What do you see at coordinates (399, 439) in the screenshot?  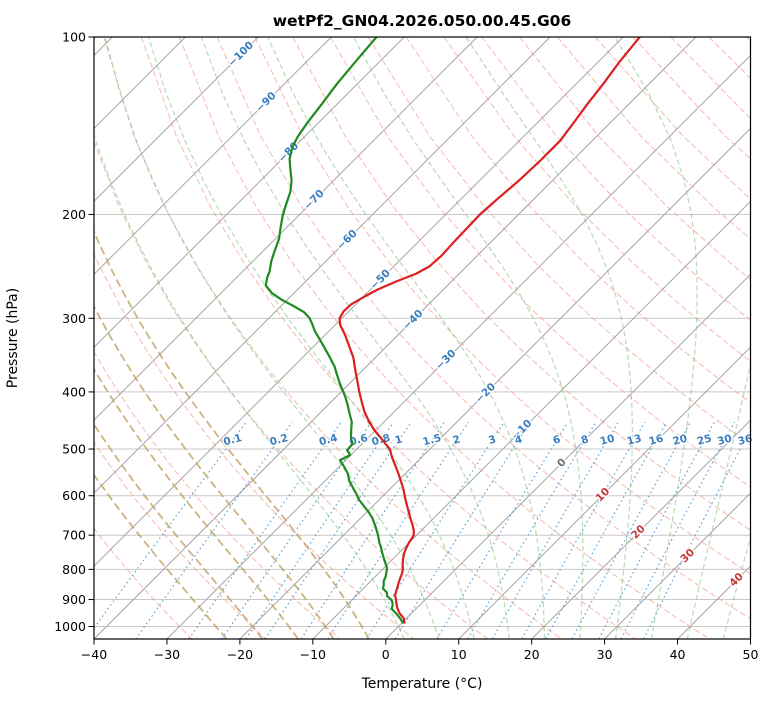 I see `mixing-ratio-label: 1` at bounding box center [399, 439].